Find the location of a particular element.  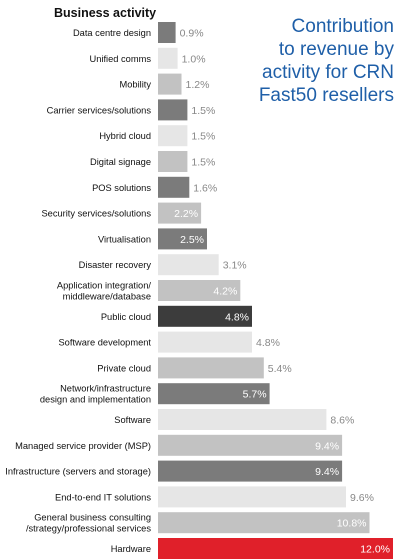

column-header: Business activity is located at coordinates (105, 13).